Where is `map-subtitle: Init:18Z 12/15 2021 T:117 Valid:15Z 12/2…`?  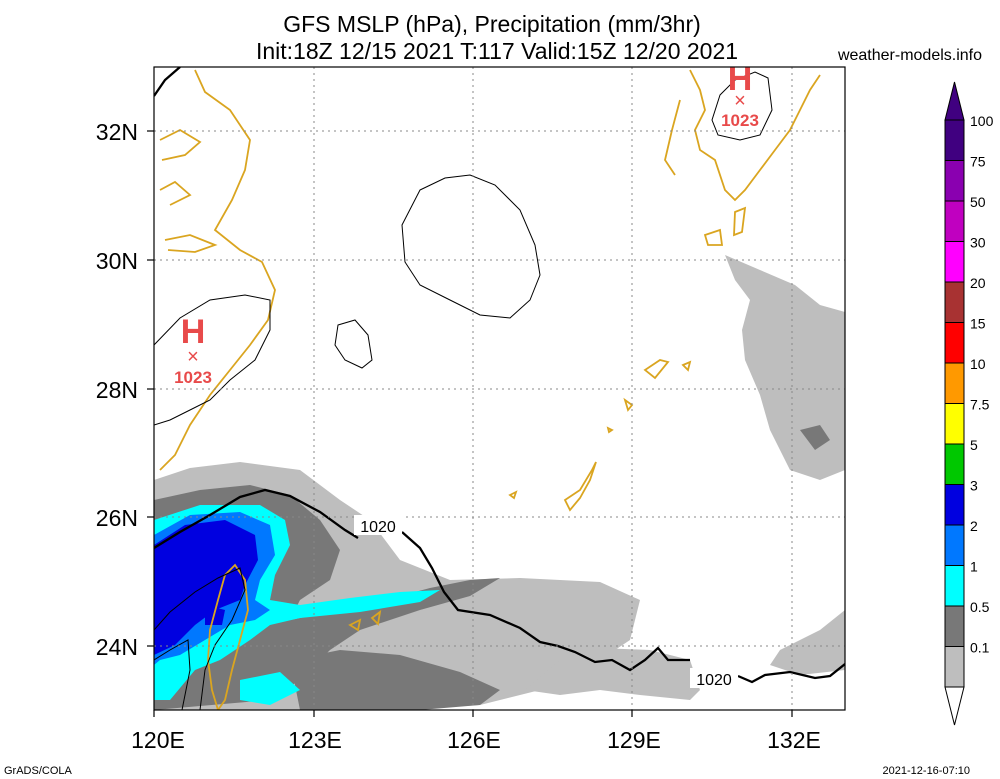 map-subtitle: Init:18Z 12/15 2021 T:117 Valid:15Z 12/2… is located at coordinates (497, 51).